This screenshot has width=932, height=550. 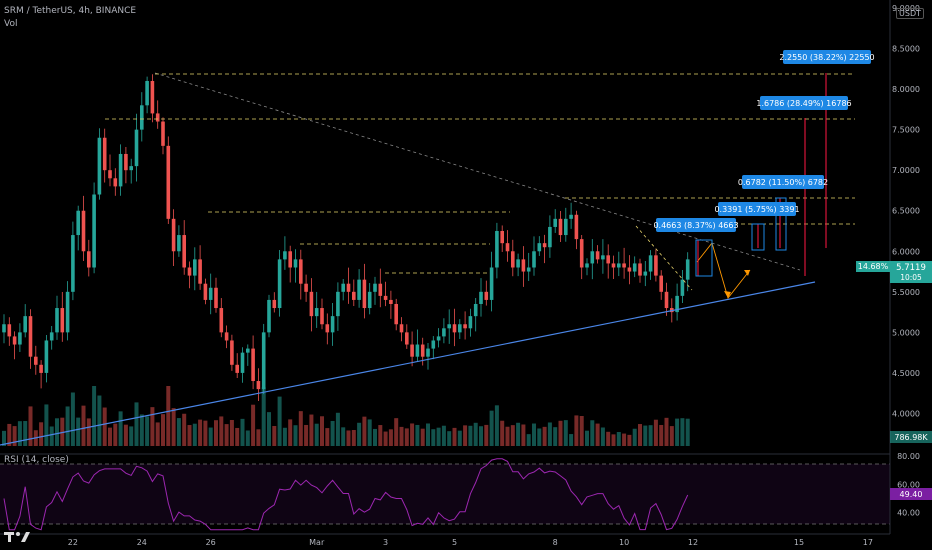 What do you see at coordinates (908, 513) in the screenshot?
I see `rsi-tick-label: 40.00` at bounding box center [908, 513].